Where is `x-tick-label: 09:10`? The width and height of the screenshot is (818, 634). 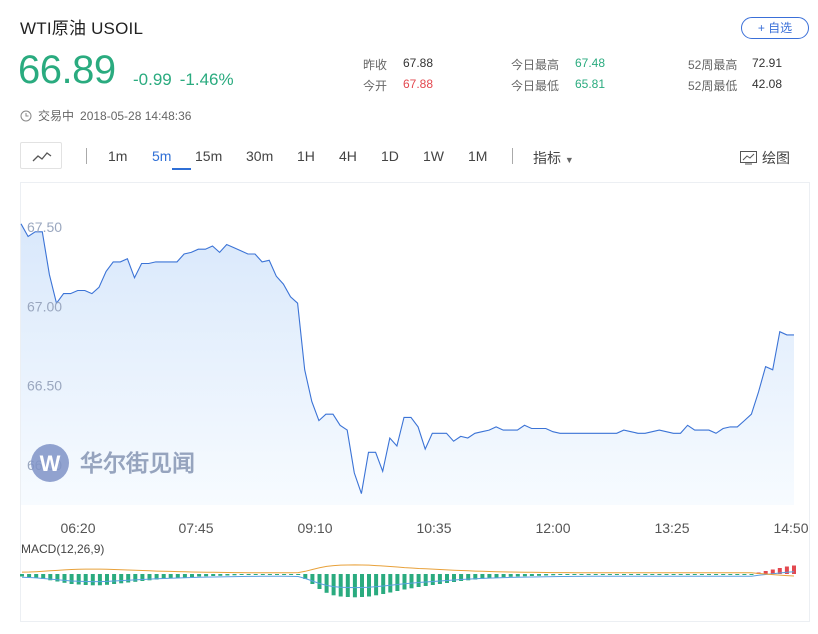 x-tick-label: 09:10 is located at coordinates (314, 528).